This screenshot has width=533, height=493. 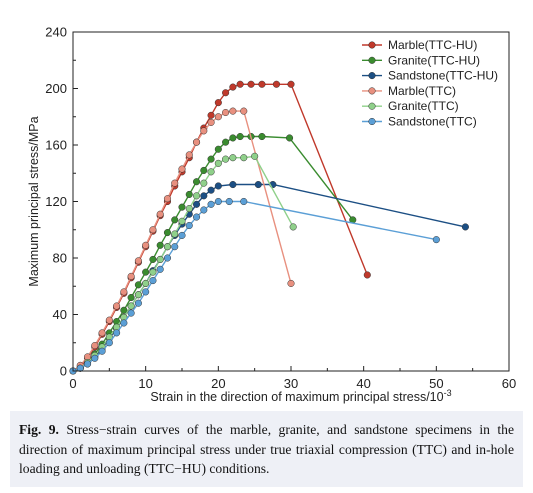 What do you see at coordinates (509, 383) in the screenshot?
I see `x-tick-label: 60` at bounding box center [509, 383].